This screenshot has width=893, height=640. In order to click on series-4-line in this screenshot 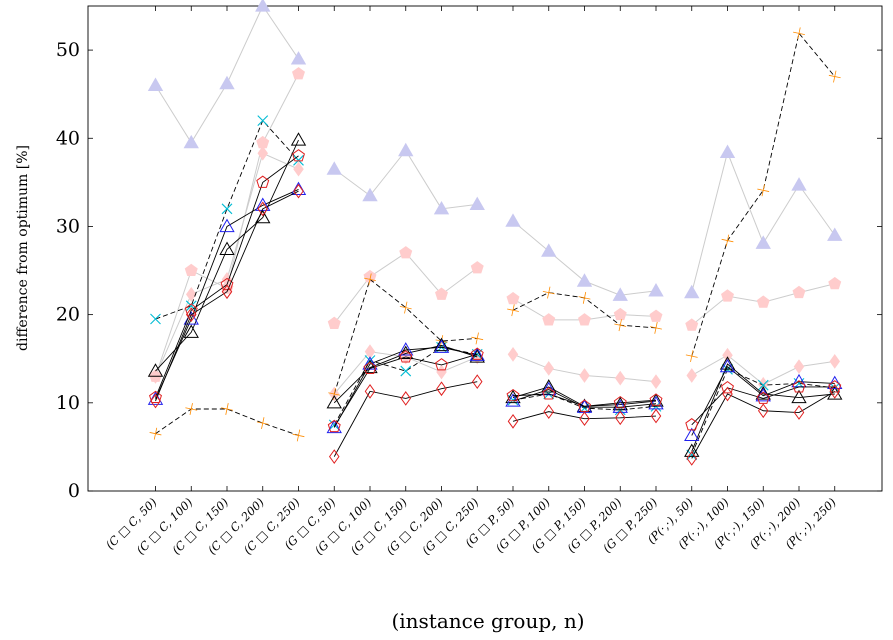, I will do `click(763, 194)`.